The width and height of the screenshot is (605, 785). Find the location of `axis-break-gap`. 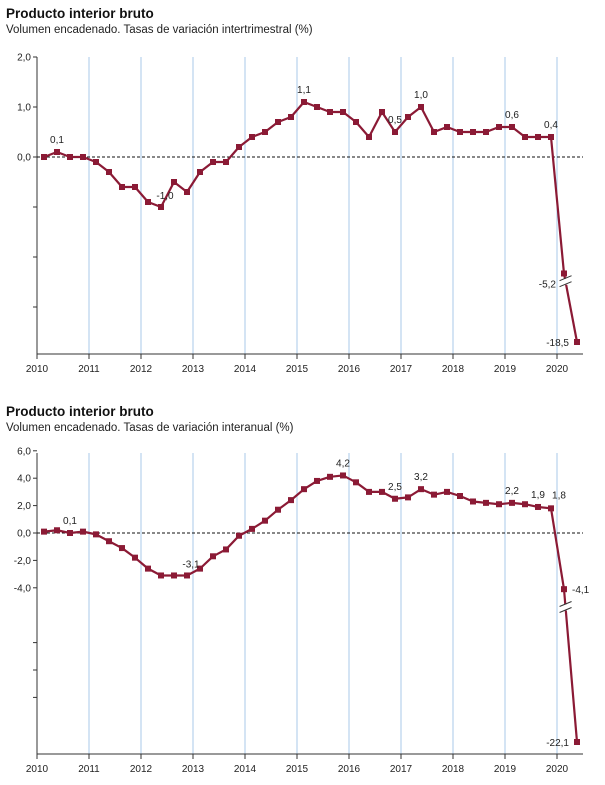

axis-break-gap is located at coordinates (565, 281).